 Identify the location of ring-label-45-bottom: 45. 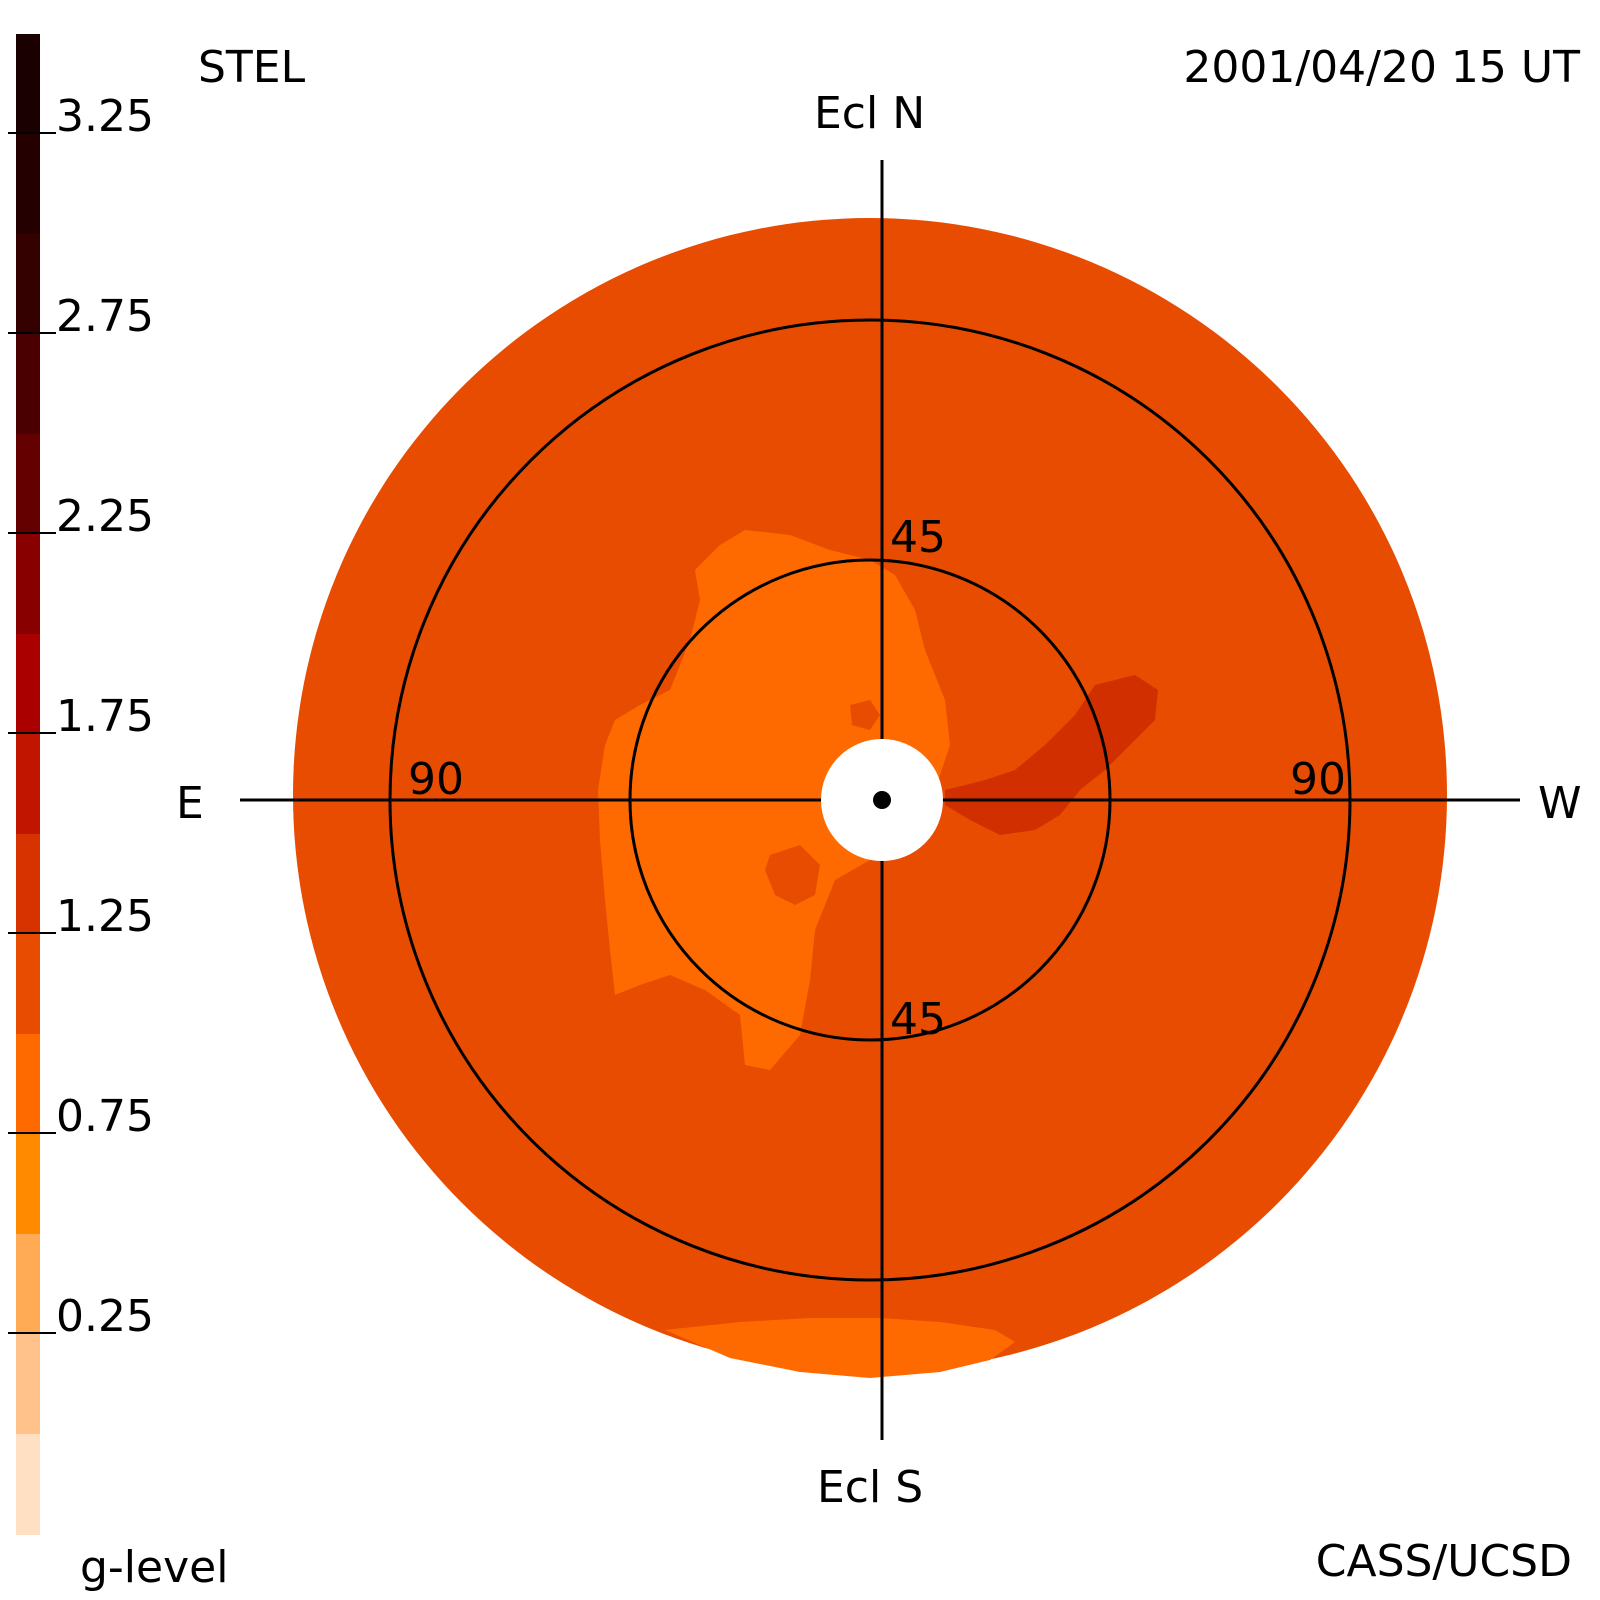
(918, 1019).